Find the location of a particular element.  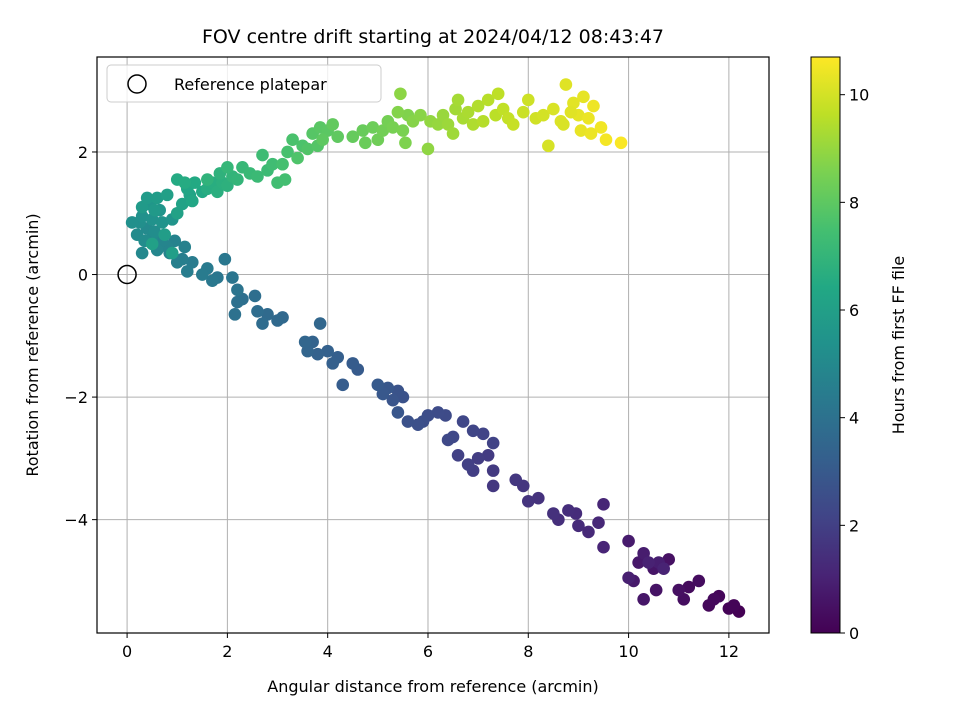

legend-reference-marker is located at coordinates (137, 84).